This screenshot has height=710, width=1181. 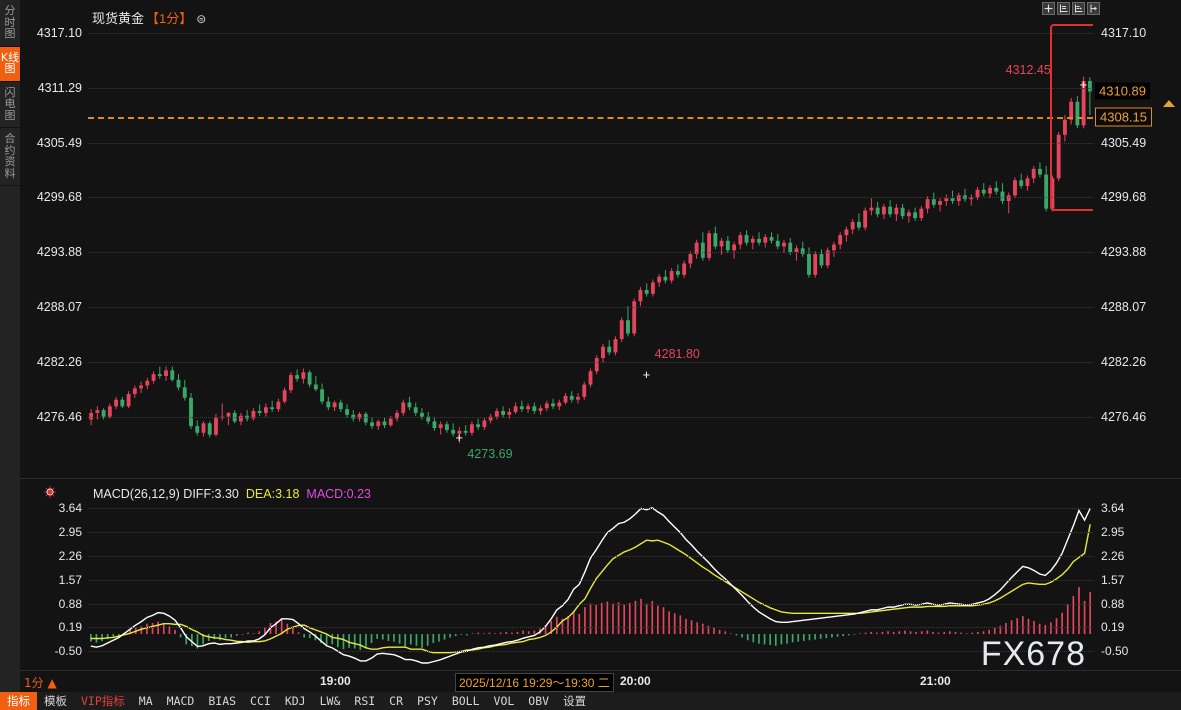 What do you see at coordinates (538, 701) in the screenshot?
I see `toolbar-obv: OBV` at bounding box center [538, 701].